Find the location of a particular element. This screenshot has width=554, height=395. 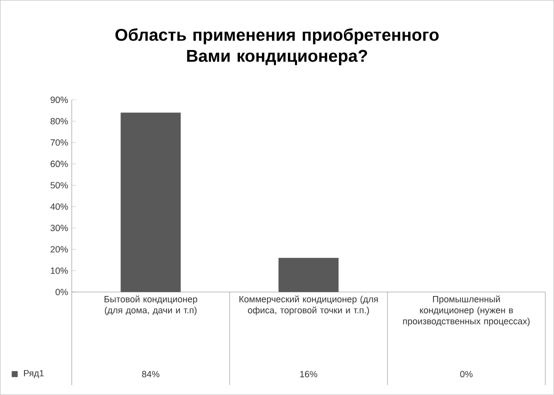

x-tick-label: Промышленный кондиционер (нужен в производственных процессах) is located at coordinates (466, 311).